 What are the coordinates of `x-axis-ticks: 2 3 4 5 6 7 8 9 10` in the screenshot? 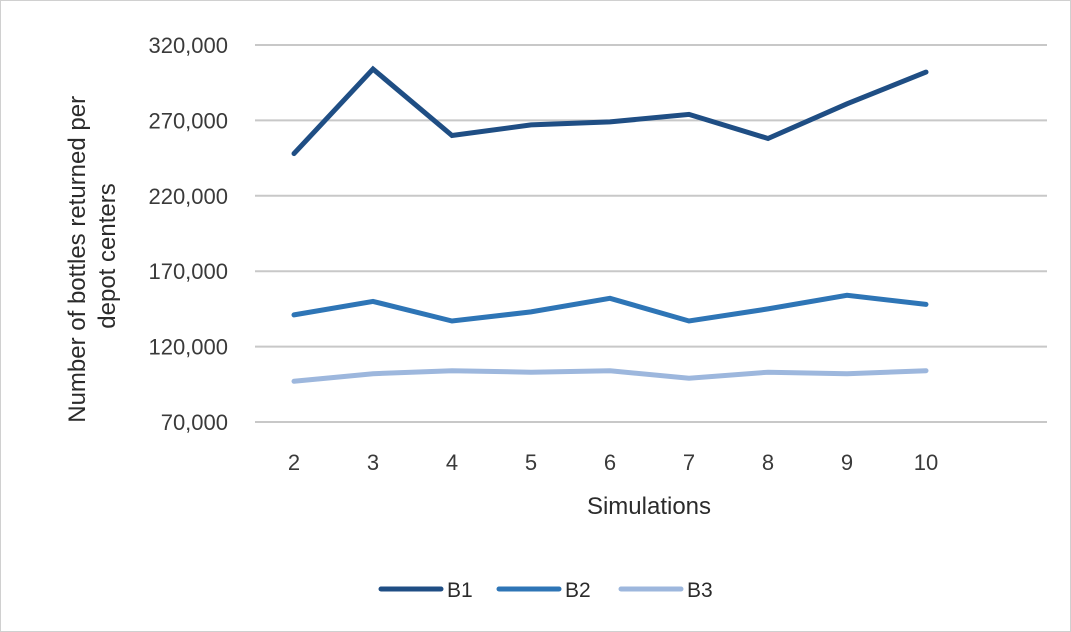 It's located at (613, 462).